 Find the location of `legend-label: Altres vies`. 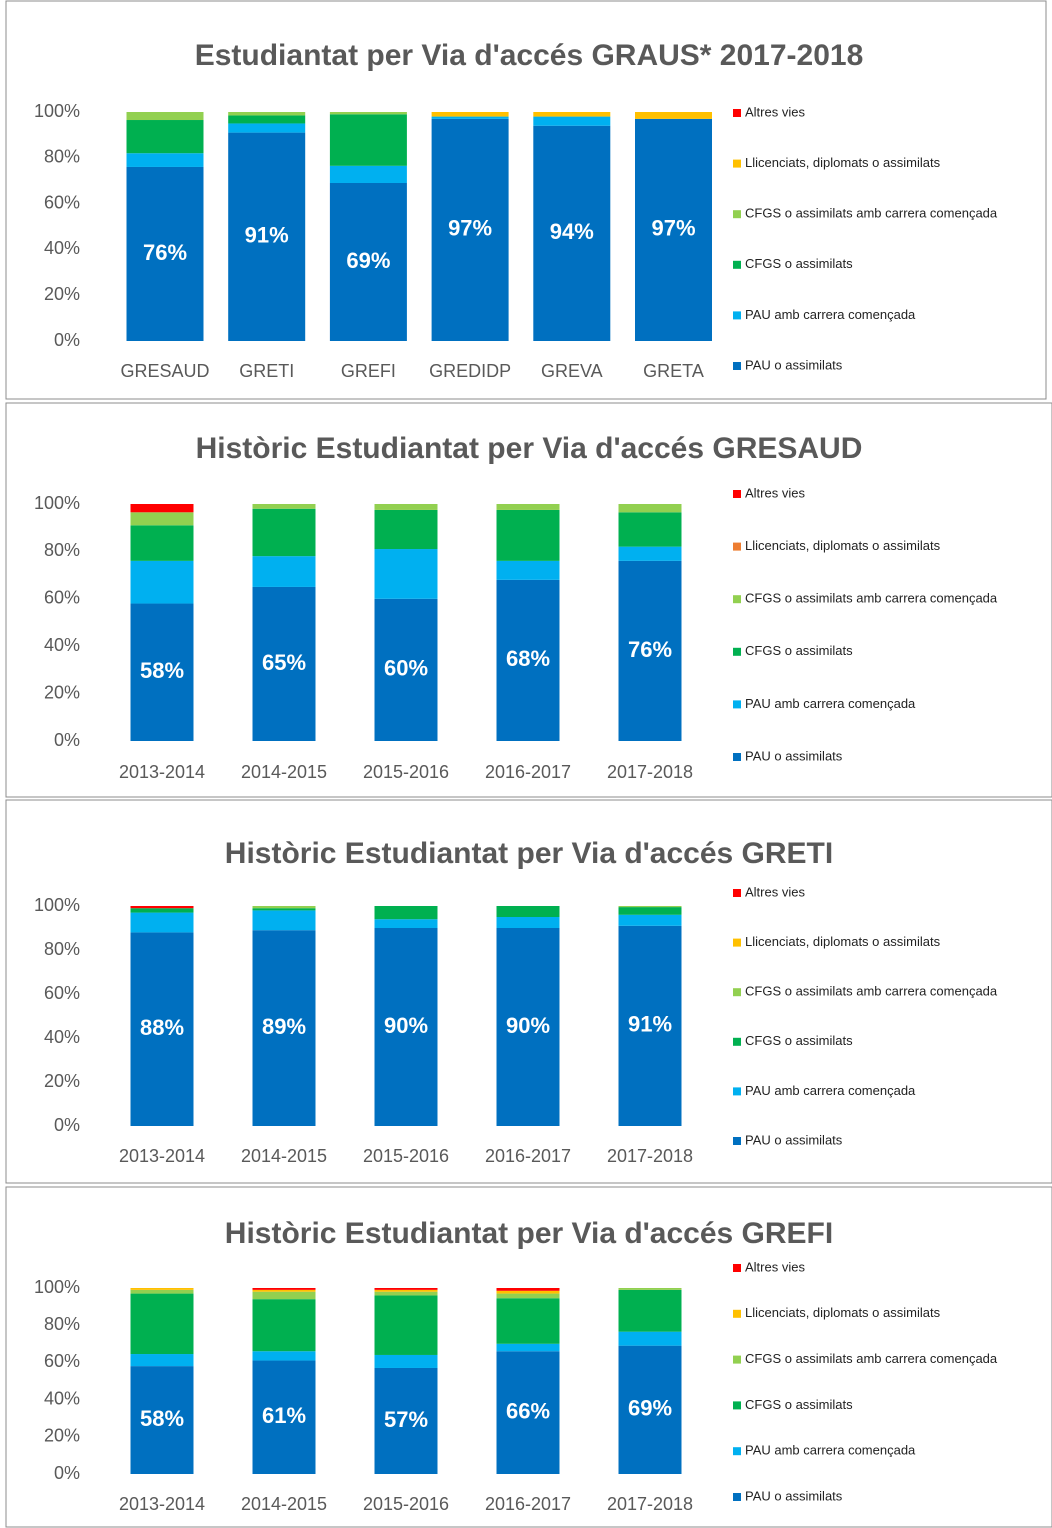

legend-label: Altres vies is located at coordinates (775, 111).